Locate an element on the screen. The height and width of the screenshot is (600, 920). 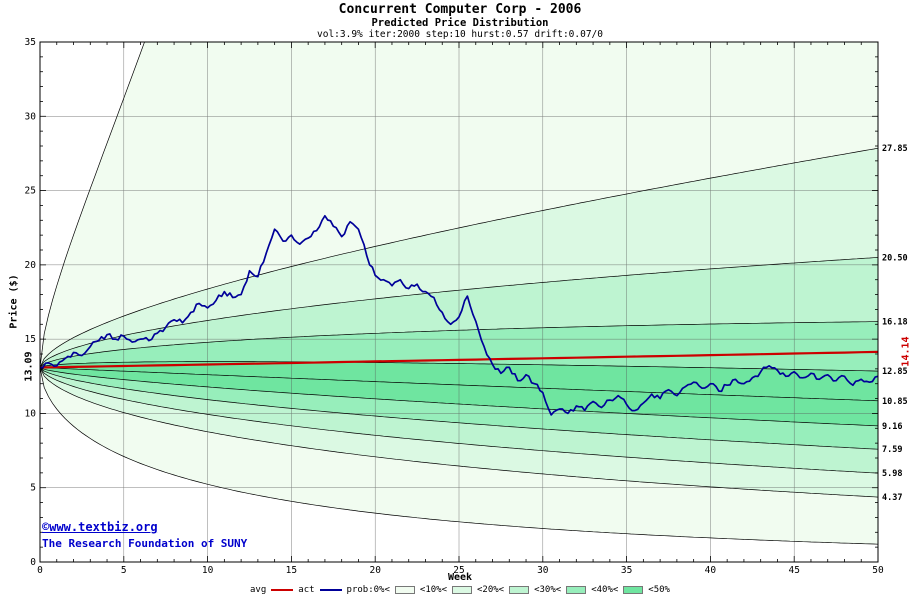
quantile-end-label: 5.98 is located at coordinates (892, 474).